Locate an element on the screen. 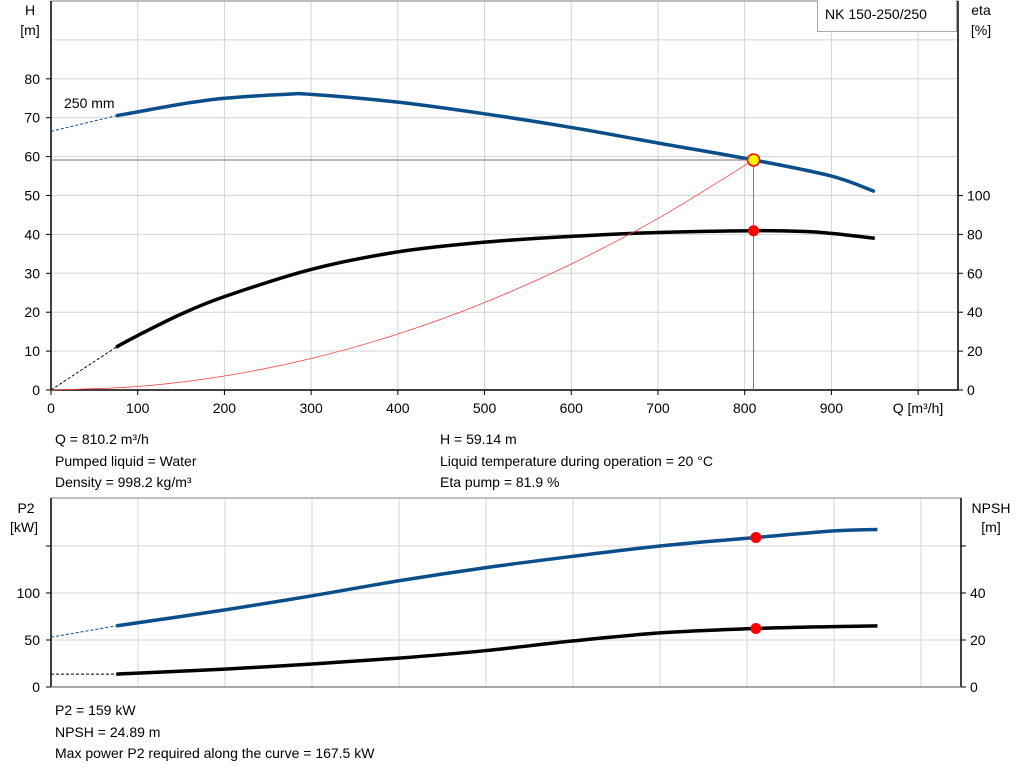 This screenshot has width=1024, height=781. top-y-tick-label: 80 is located at coordinates (32, 79).